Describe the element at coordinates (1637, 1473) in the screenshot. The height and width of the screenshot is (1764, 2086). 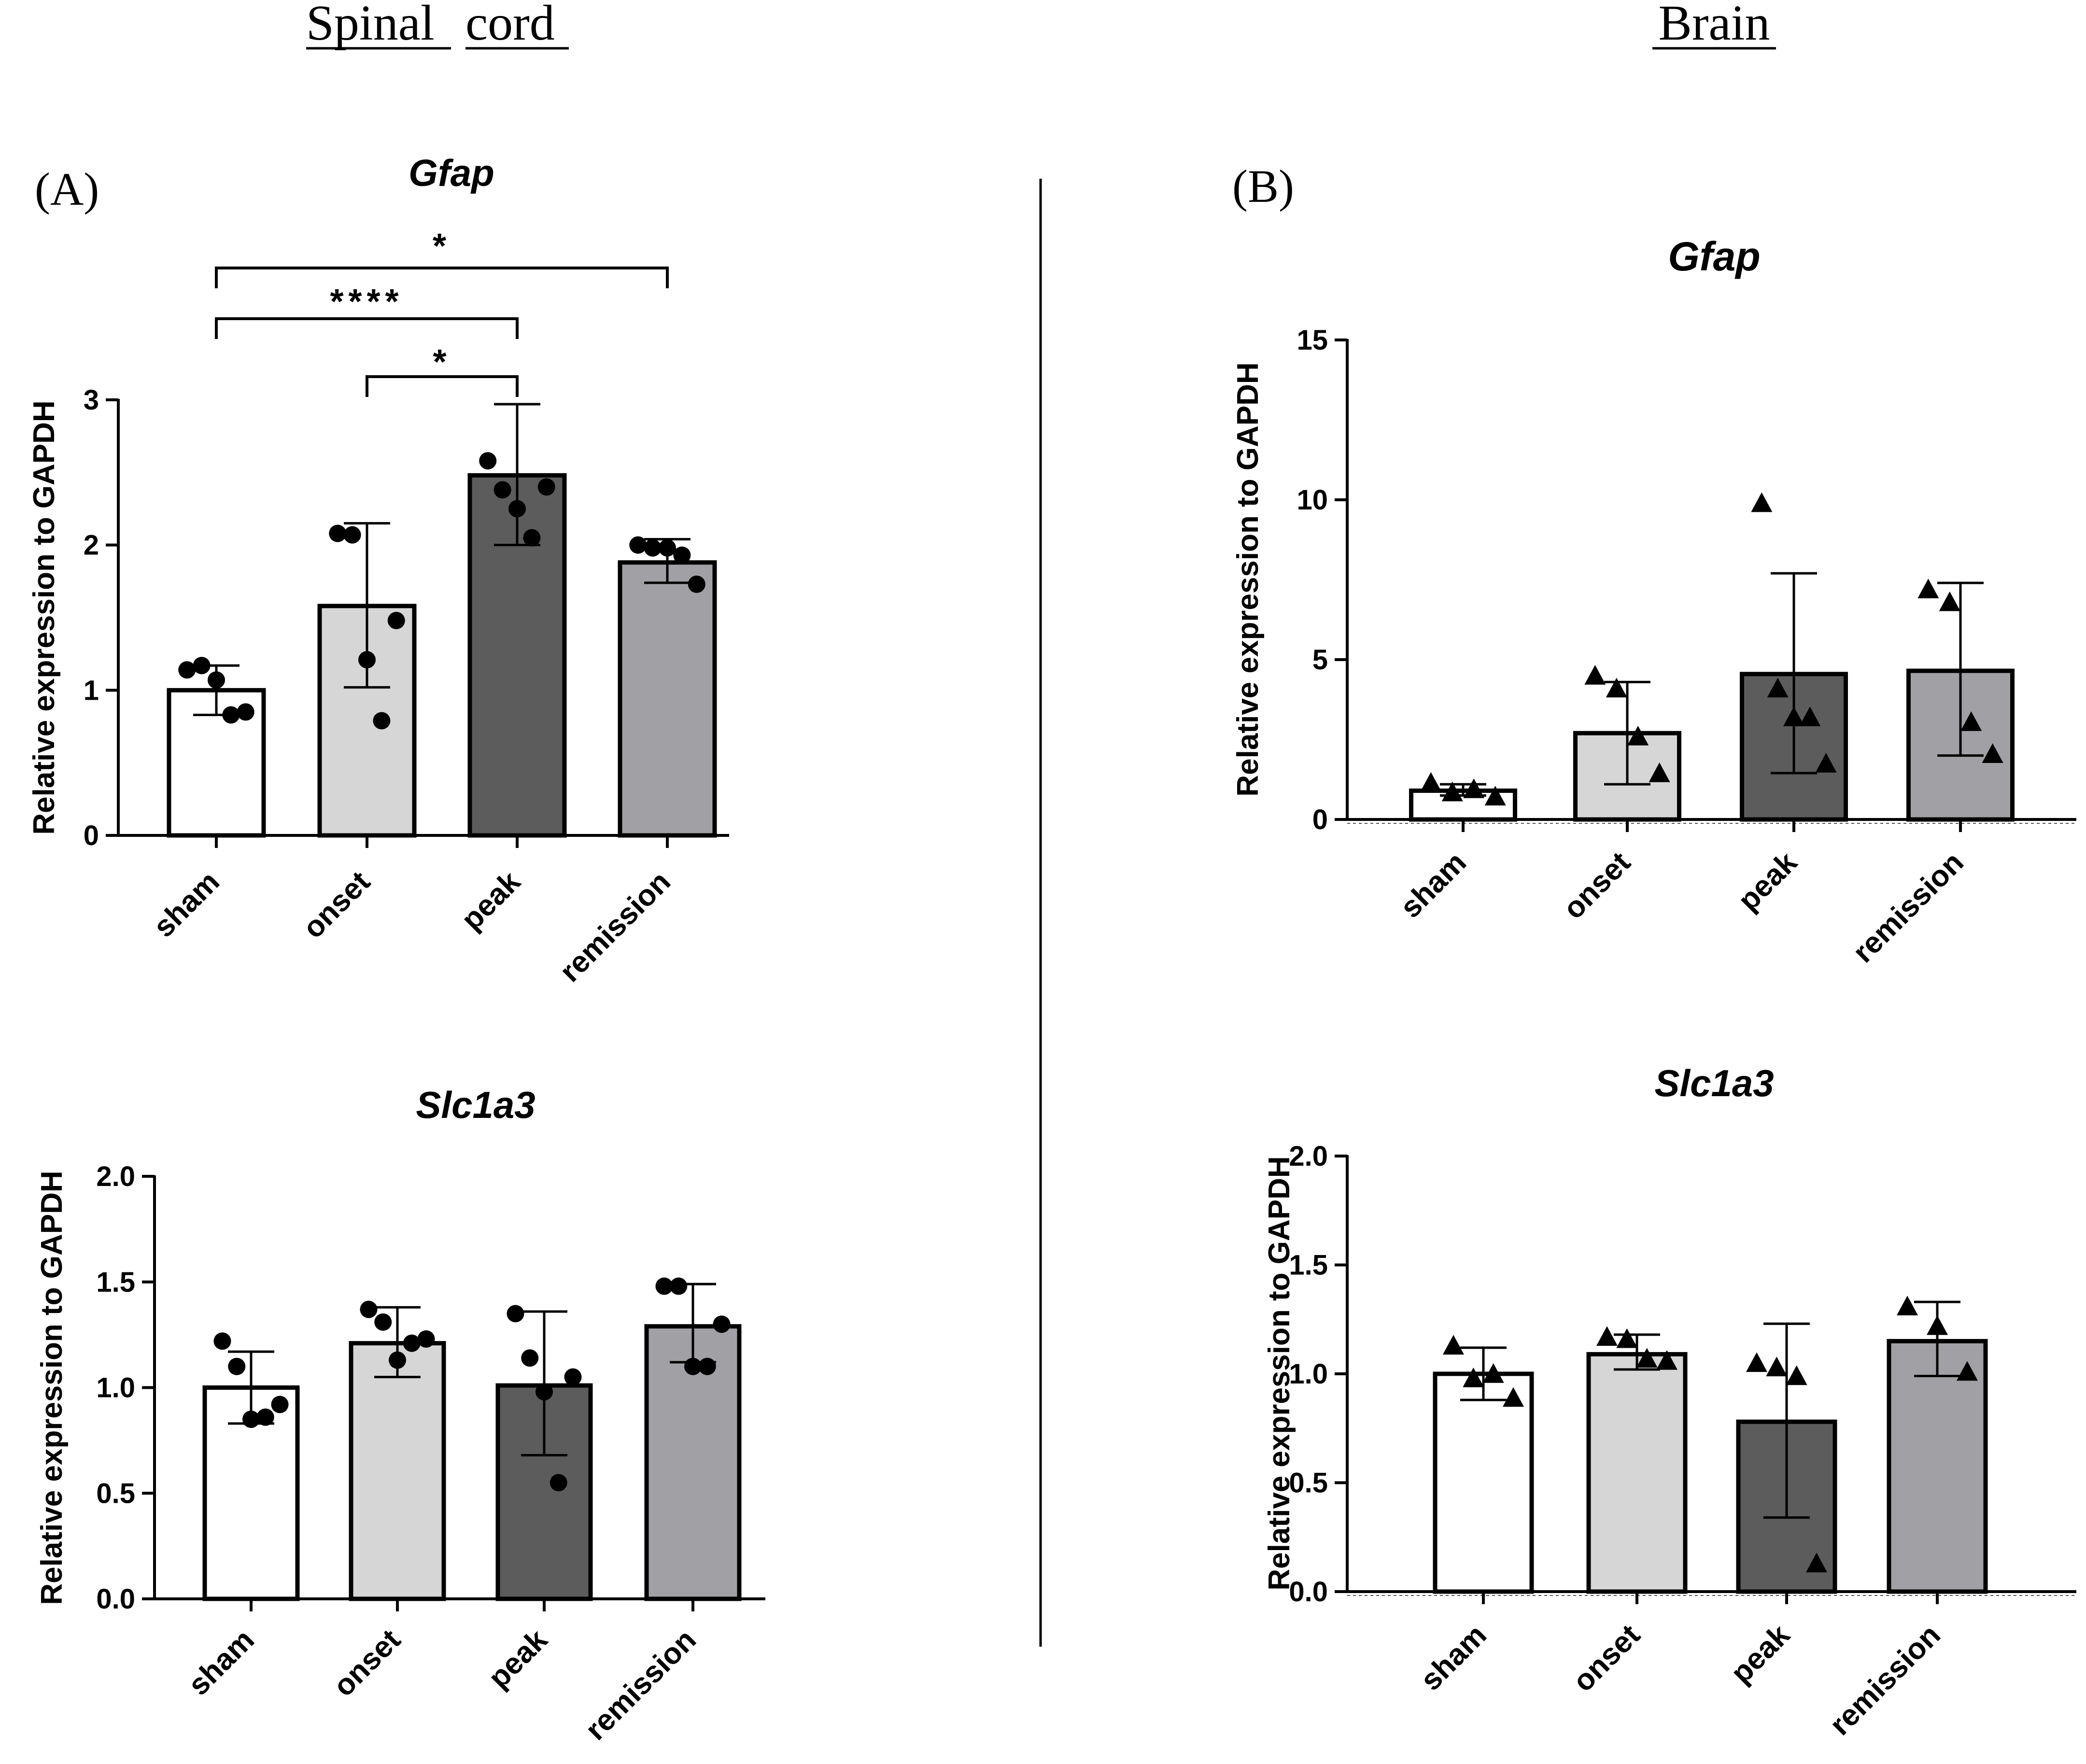
I see `bar-onset` at that location.